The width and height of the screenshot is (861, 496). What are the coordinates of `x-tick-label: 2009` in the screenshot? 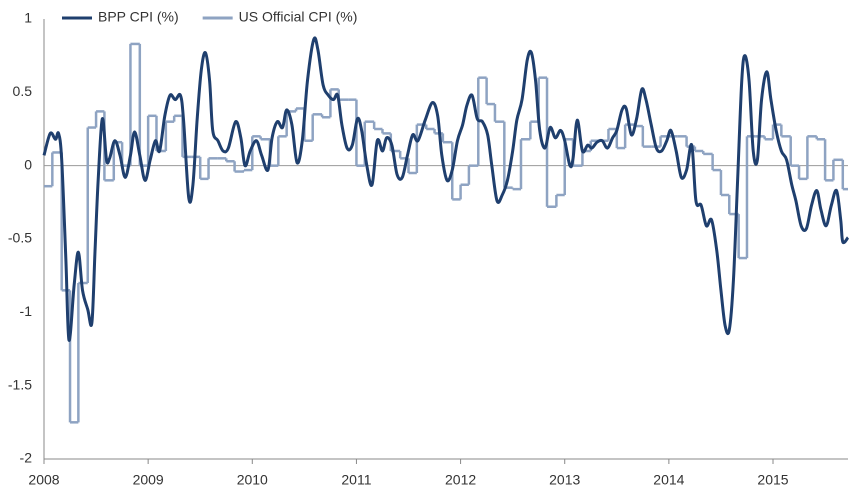 It's located at (148, 480).